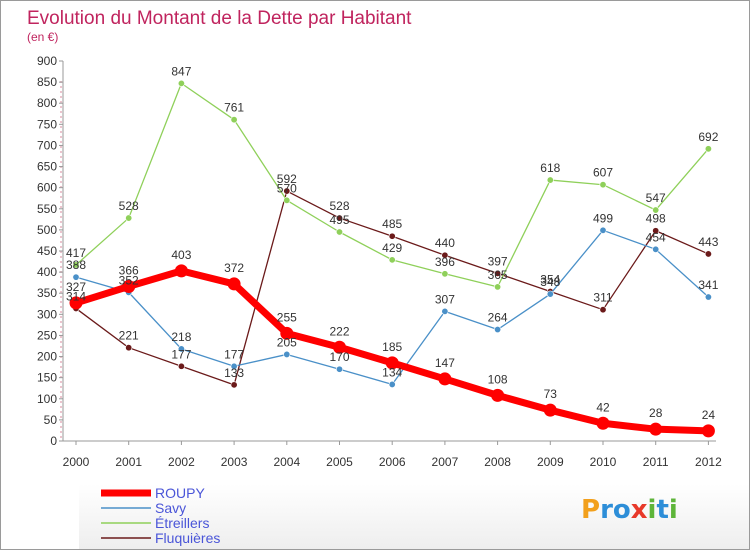  I want to click on data-label: 495, so click(339, 220).